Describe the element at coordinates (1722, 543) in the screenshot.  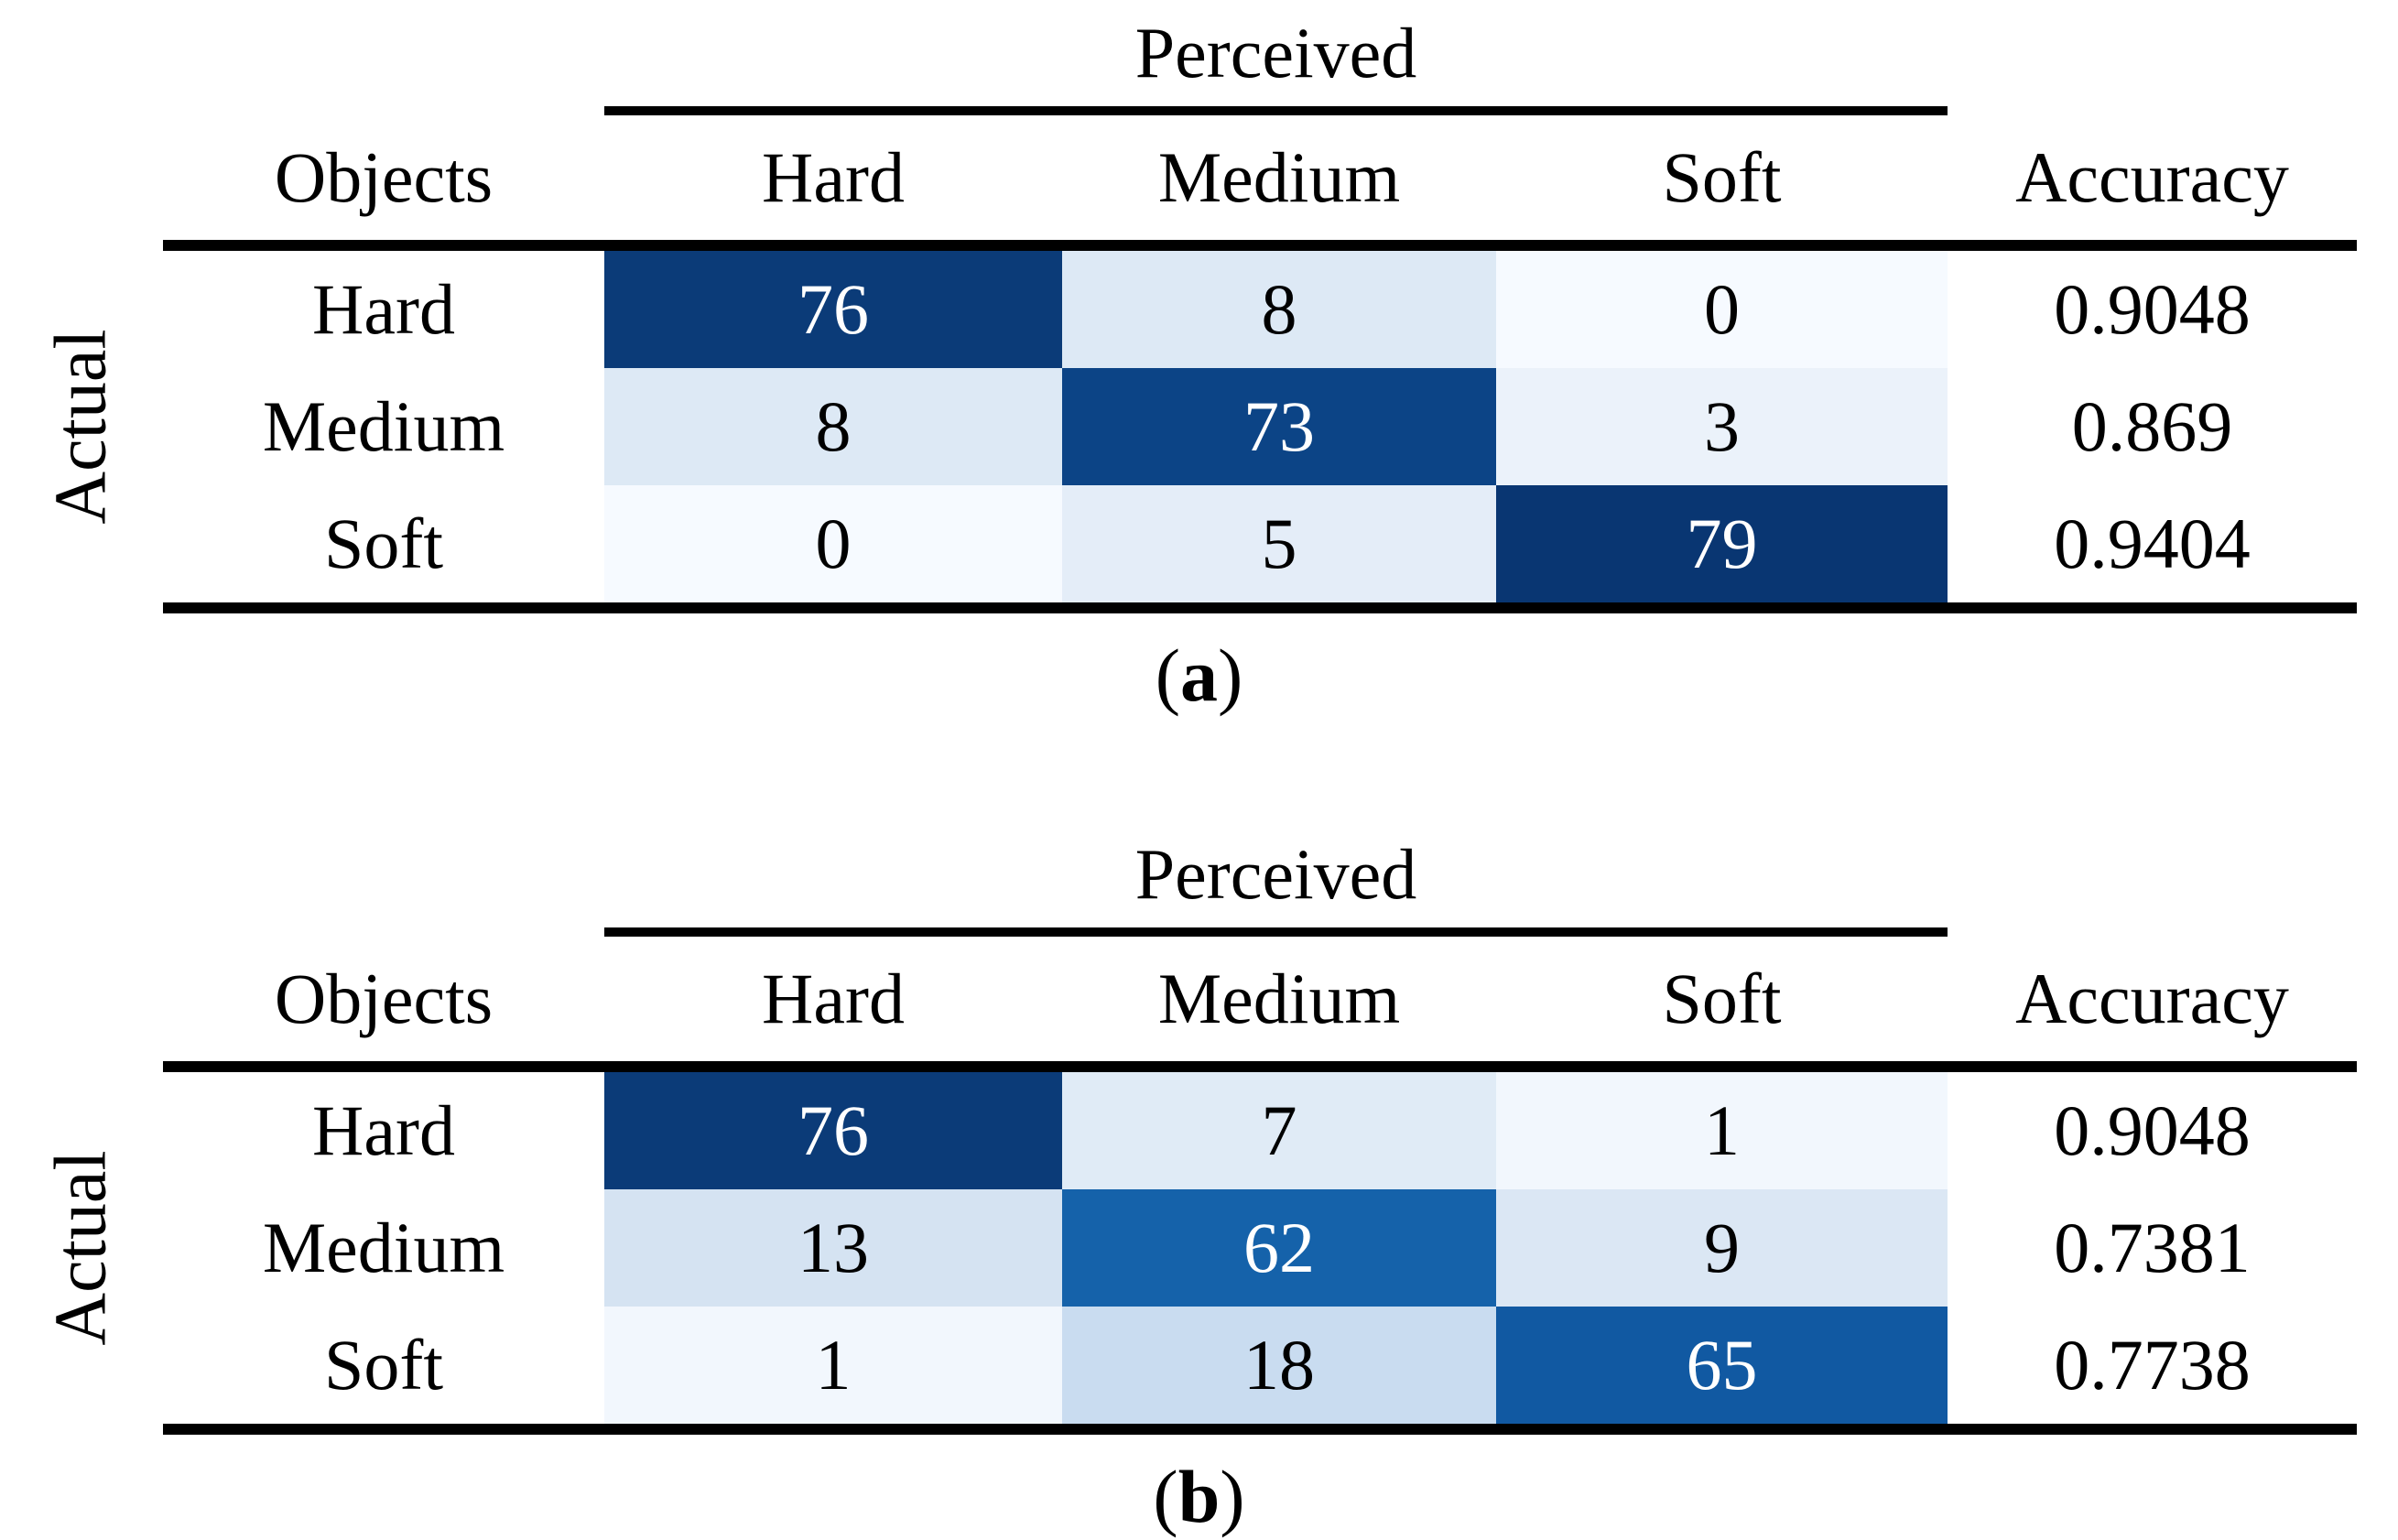
I see `matrix-cell-a-soft-soft: 79` at that location.